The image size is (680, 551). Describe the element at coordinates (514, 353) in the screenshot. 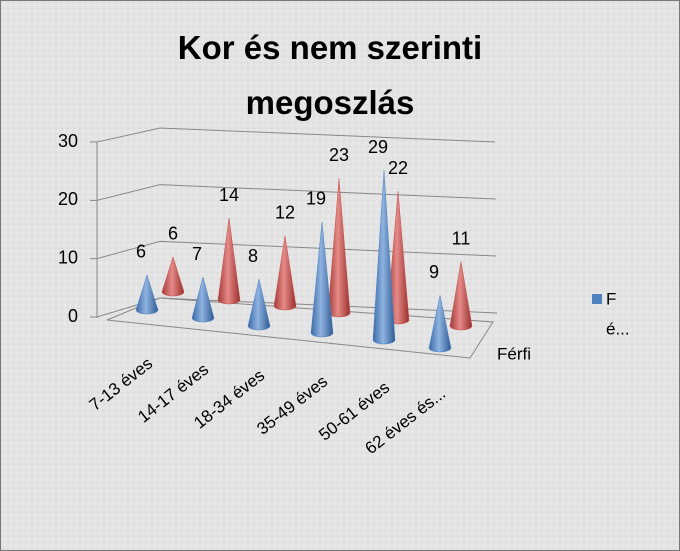

I see `depth-axis-label: Férfi` at that location.